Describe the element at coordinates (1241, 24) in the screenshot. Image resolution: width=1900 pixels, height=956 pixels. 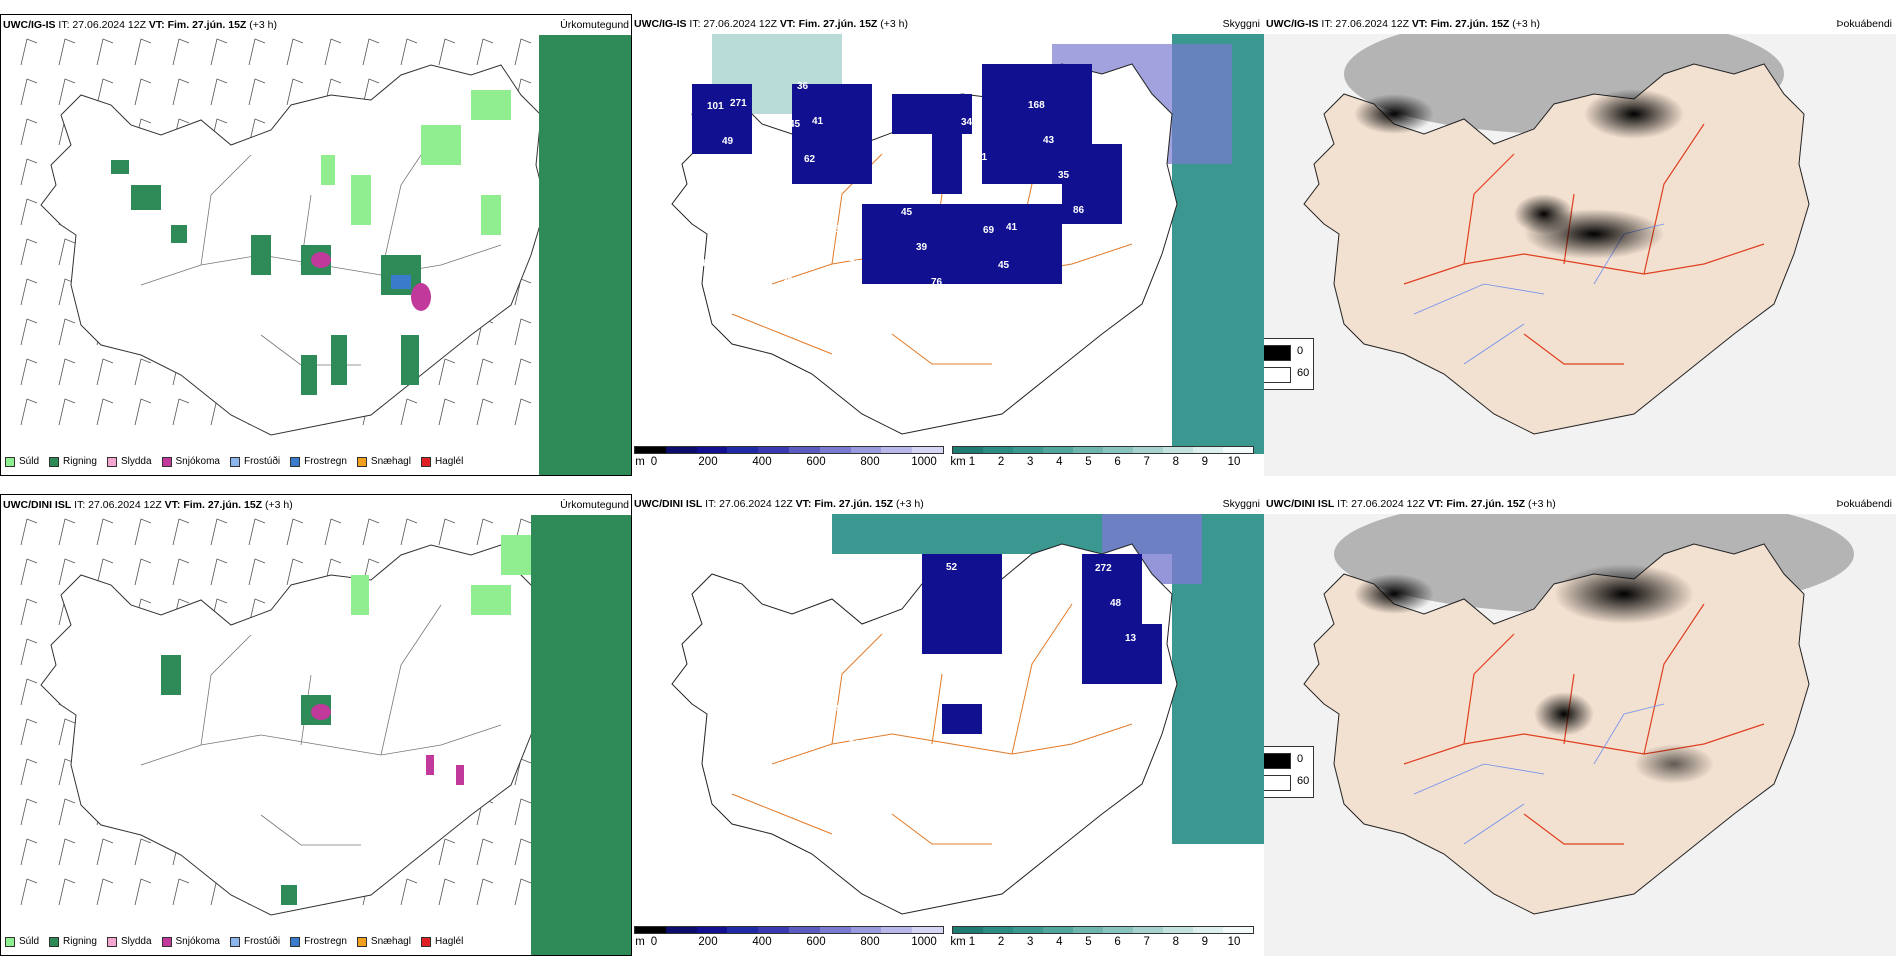
I see `panel-title: Skyggni` at that location.